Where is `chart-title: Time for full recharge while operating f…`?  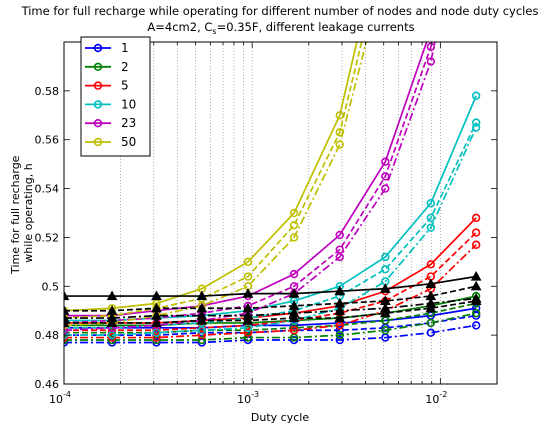 chart-title: Time for full recharge while operating f… is located at coordinates (280, 11).